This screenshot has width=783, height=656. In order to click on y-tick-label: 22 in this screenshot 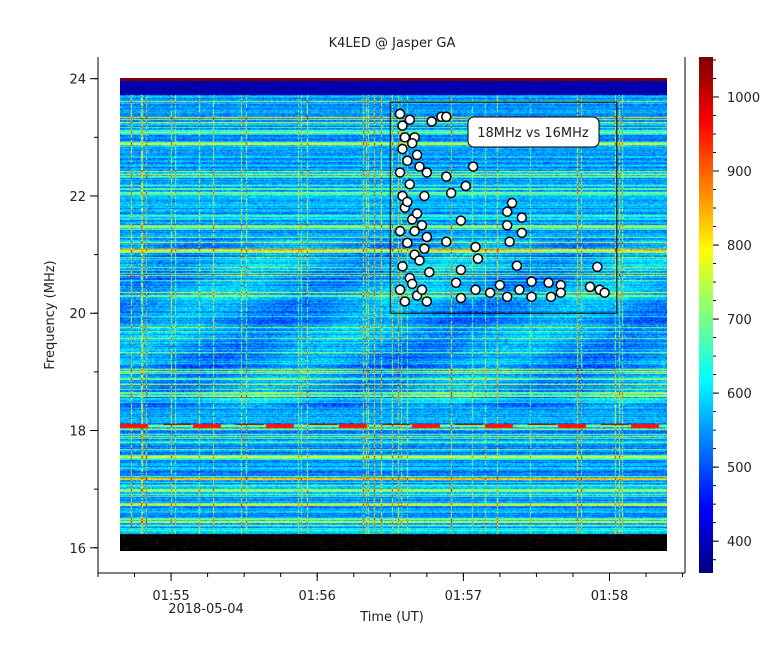, I will do `click(77, 197)`.